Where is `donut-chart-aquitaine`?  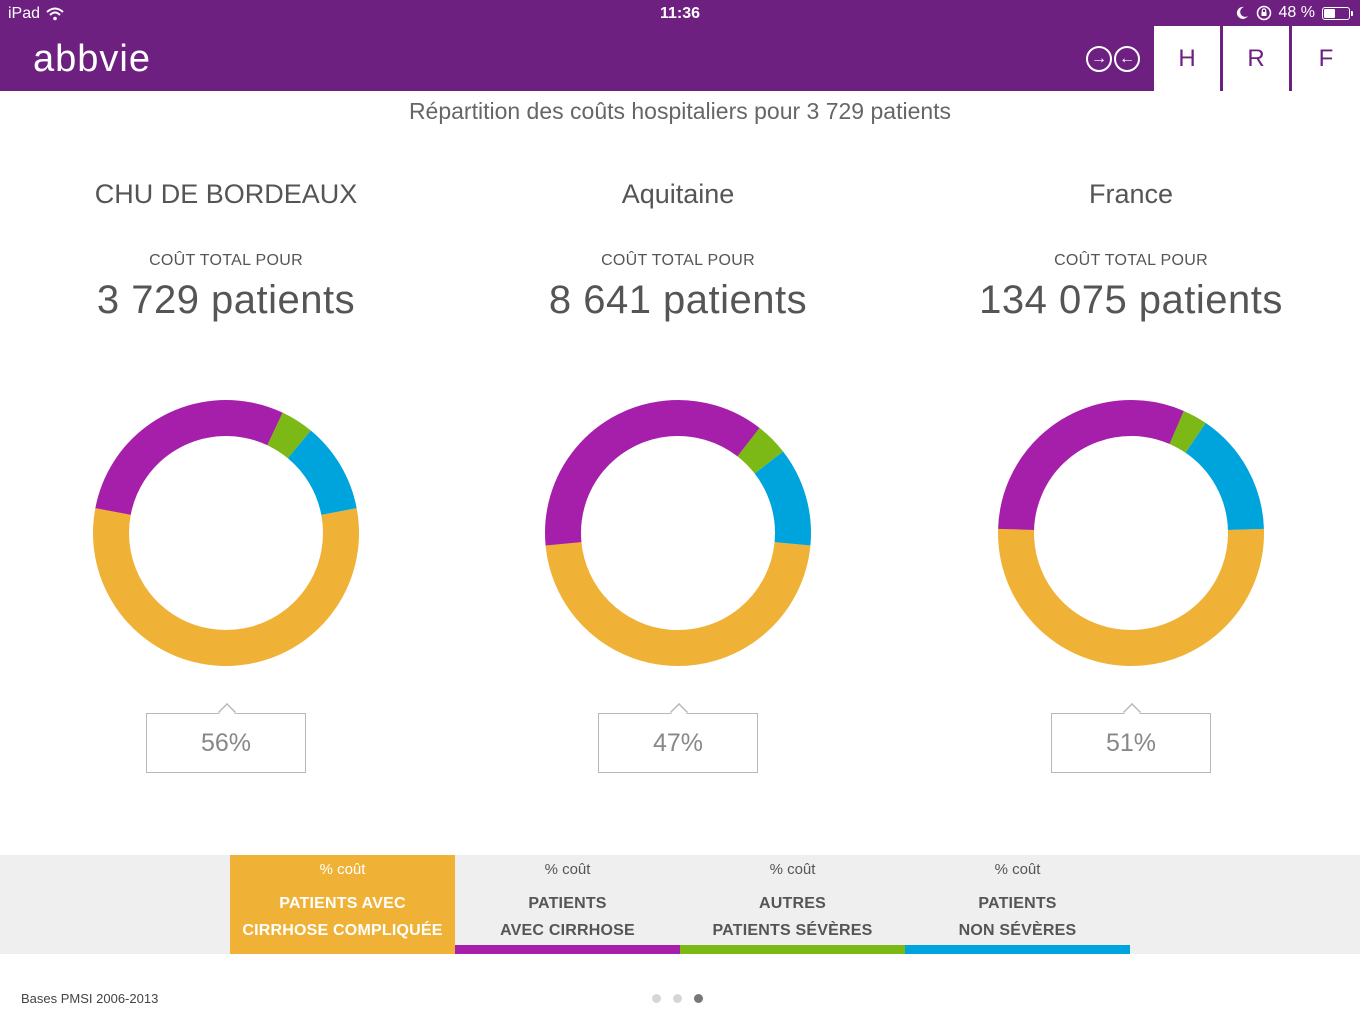
donut-chart-aquitaine is located at coordinates (678, 533).